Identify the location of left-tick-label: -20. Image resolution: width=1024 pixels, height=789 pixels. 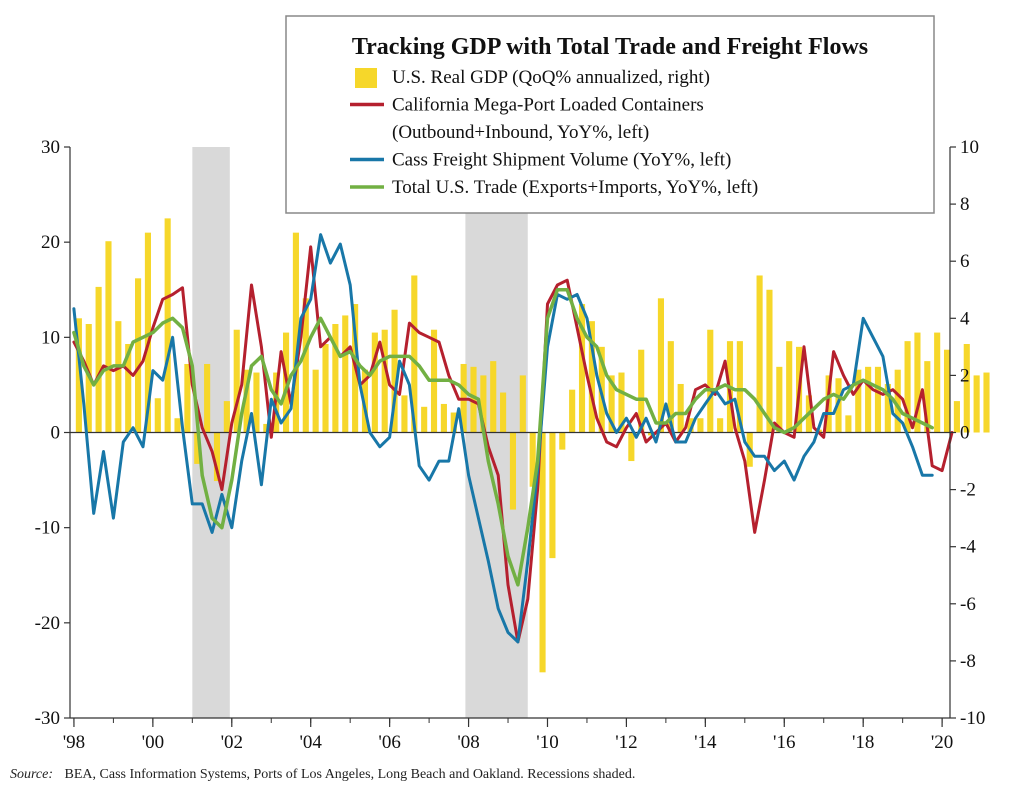
(47, 623).